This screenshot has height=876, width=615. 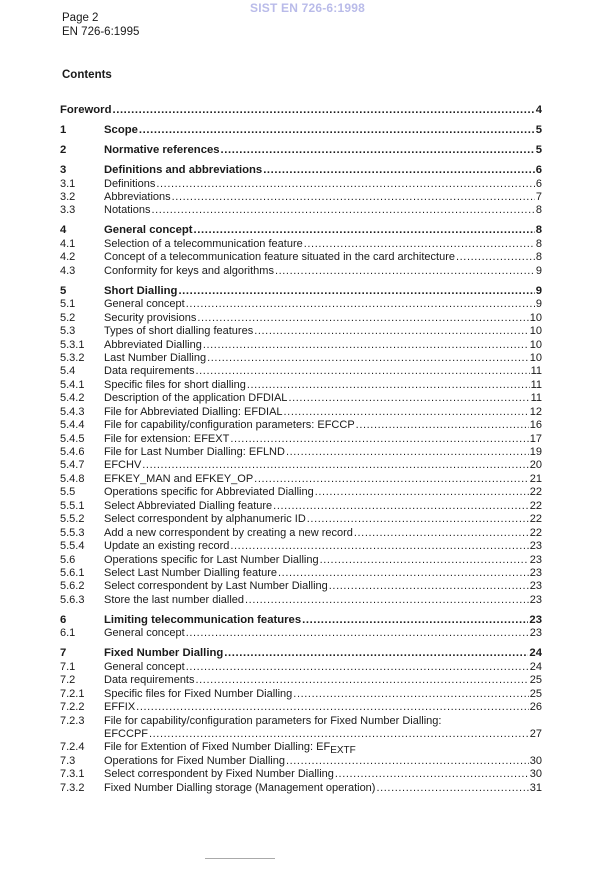 What do you see at coordinates (72, 747) in the screenshot?
I see `toc-entry-number: 7.2.4` at bounding box center [72, 747].